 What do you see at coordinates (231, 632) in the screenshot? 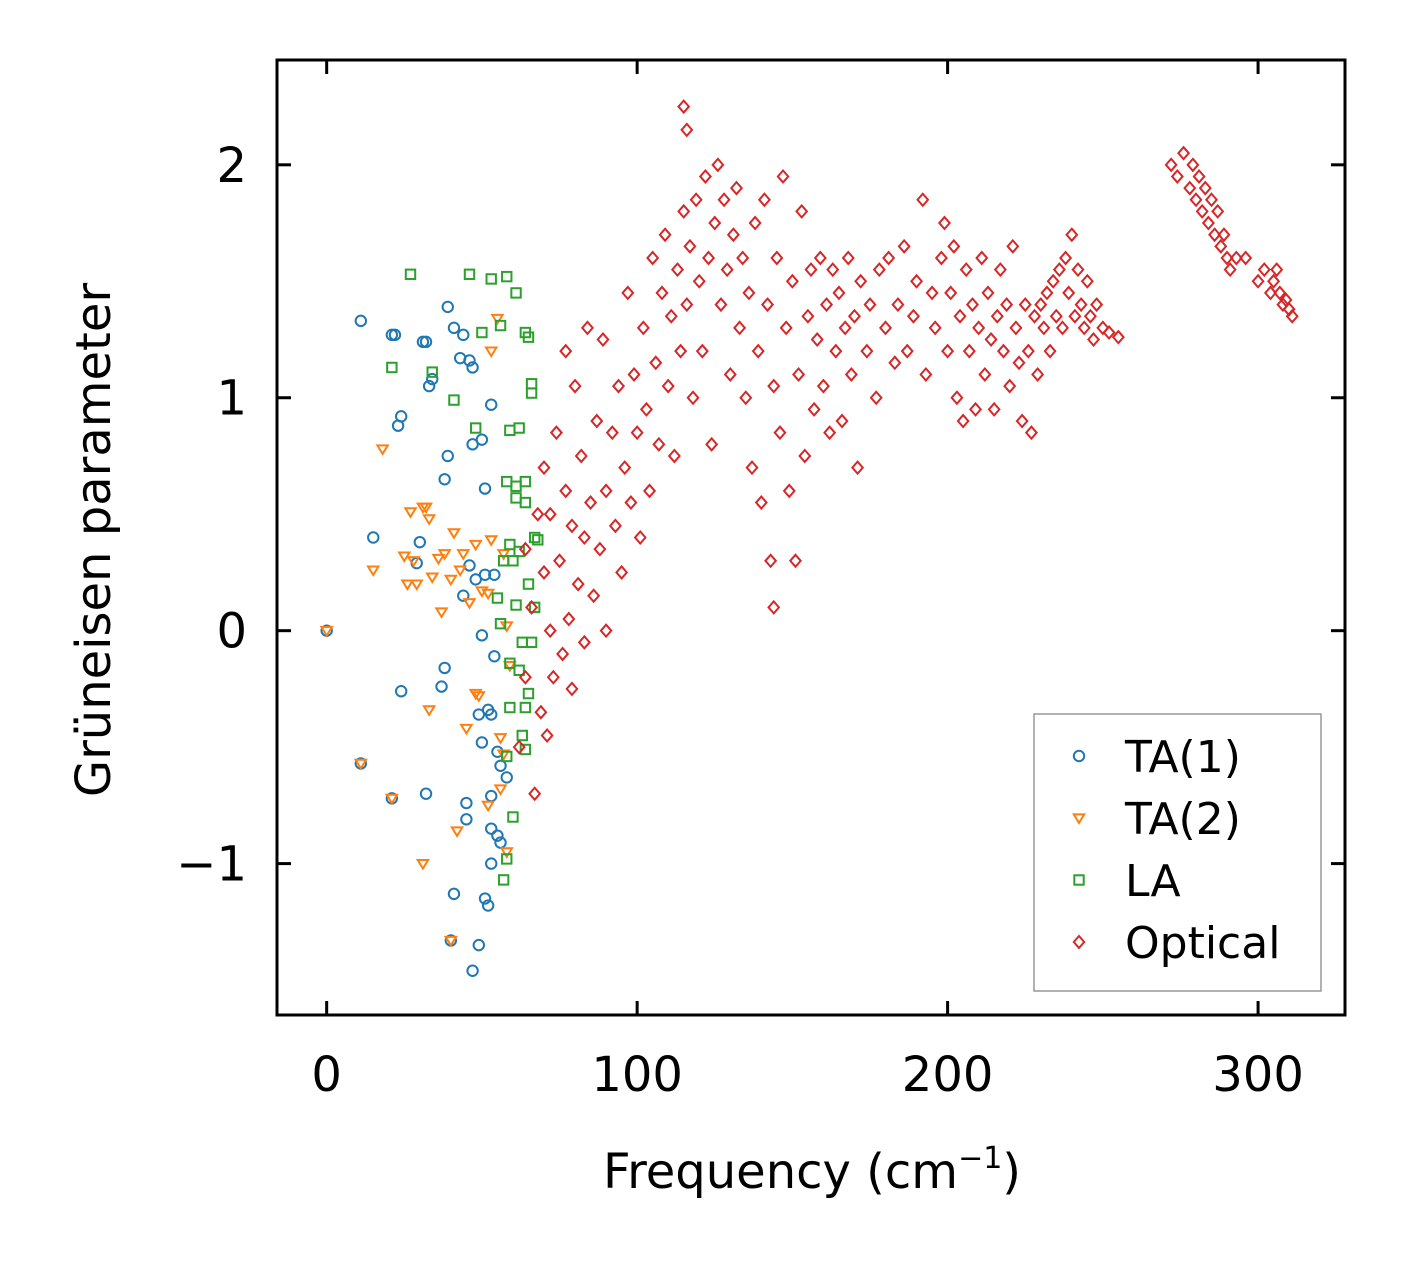
I see `y-tick-label: 0` at bounding box center [231, 632].